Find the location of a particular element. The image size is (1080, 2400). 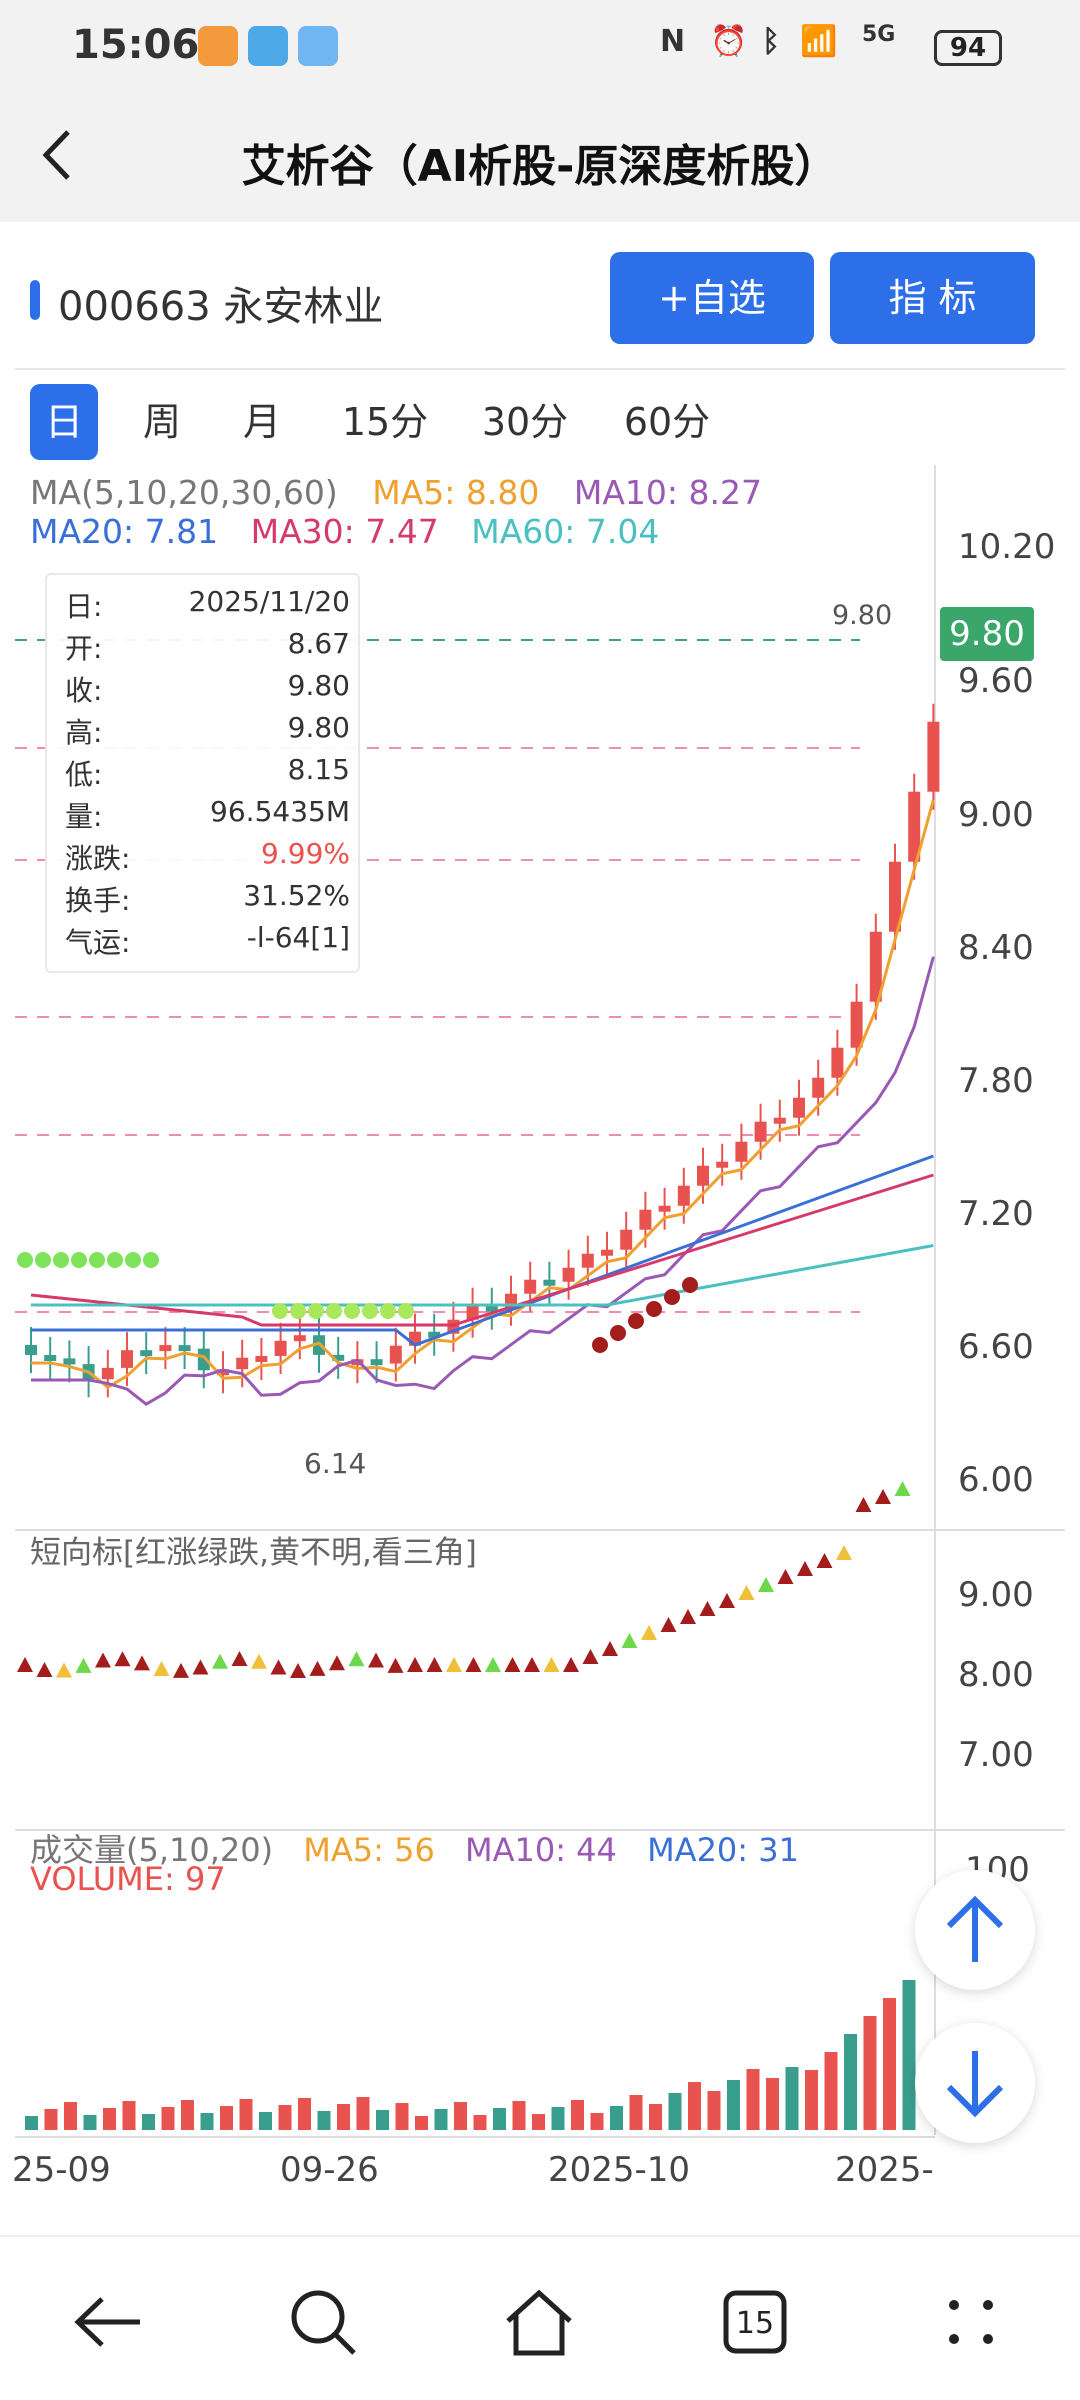

min-price-label: 6.14 is located at coordinates (335, 1463).